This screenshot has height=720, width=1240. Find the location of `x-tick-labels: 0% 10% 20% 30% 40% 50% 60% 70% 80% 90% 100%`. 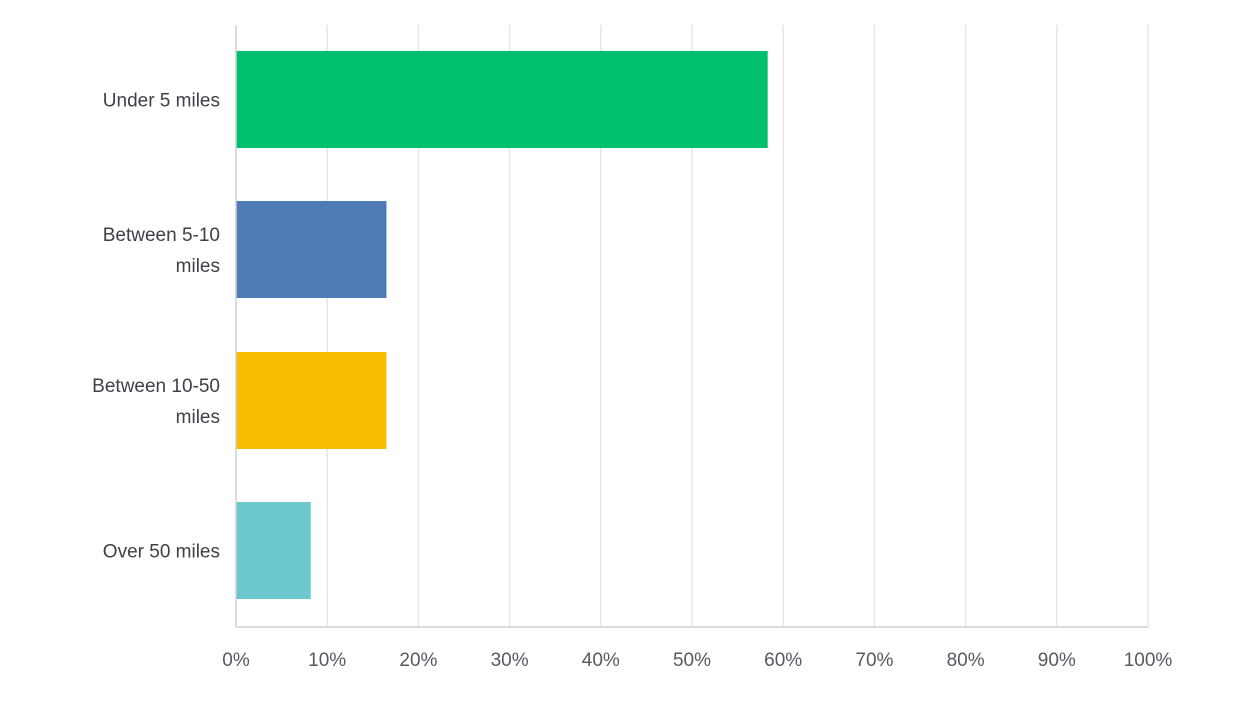

x-tick-labels: 0% 10% 20% 30% 40% 50% 60% 70% 80% 90% 100% is located at coordinates (697, 660).